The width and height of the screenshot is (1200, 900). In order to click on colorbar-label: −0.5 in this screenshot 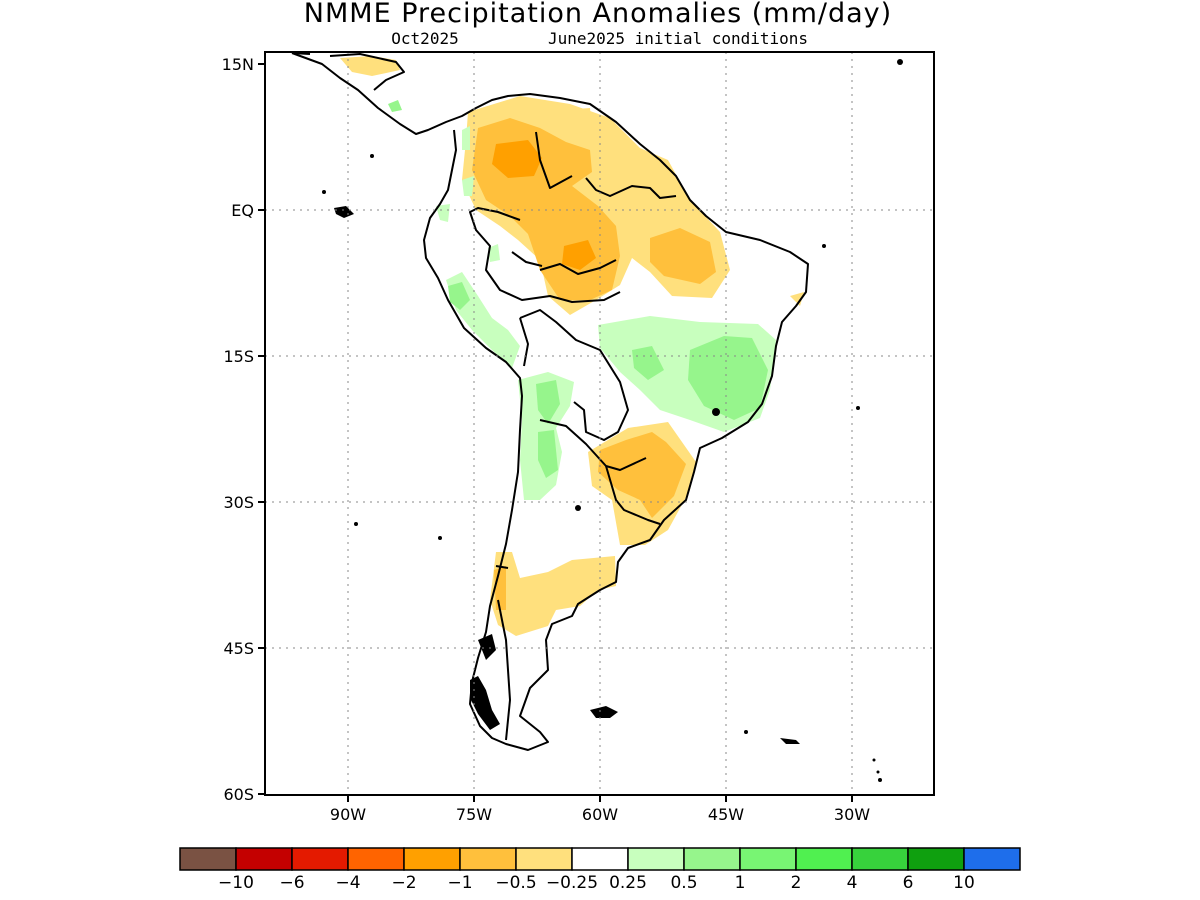, I will do `click(515, 883)`.